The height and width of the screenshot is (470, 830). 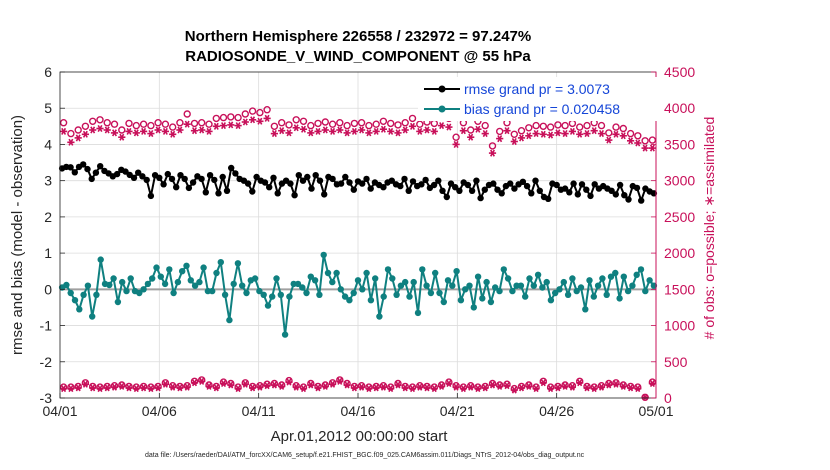 What do you see at coordinates (259, 411) in the screenshot?
I see `x-tick-label: 04/11` at bounding box center [259, 411].